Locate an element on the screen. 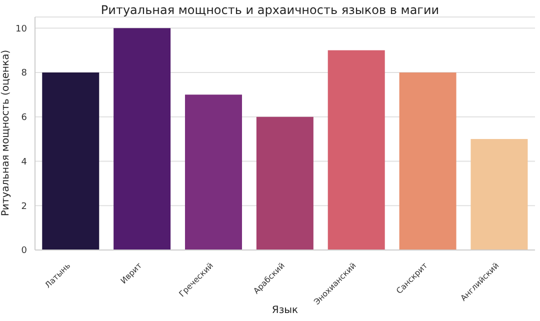 This screenshot has height=321, width=540. y-tick-label: 4 is located at coordinates (24, 162).